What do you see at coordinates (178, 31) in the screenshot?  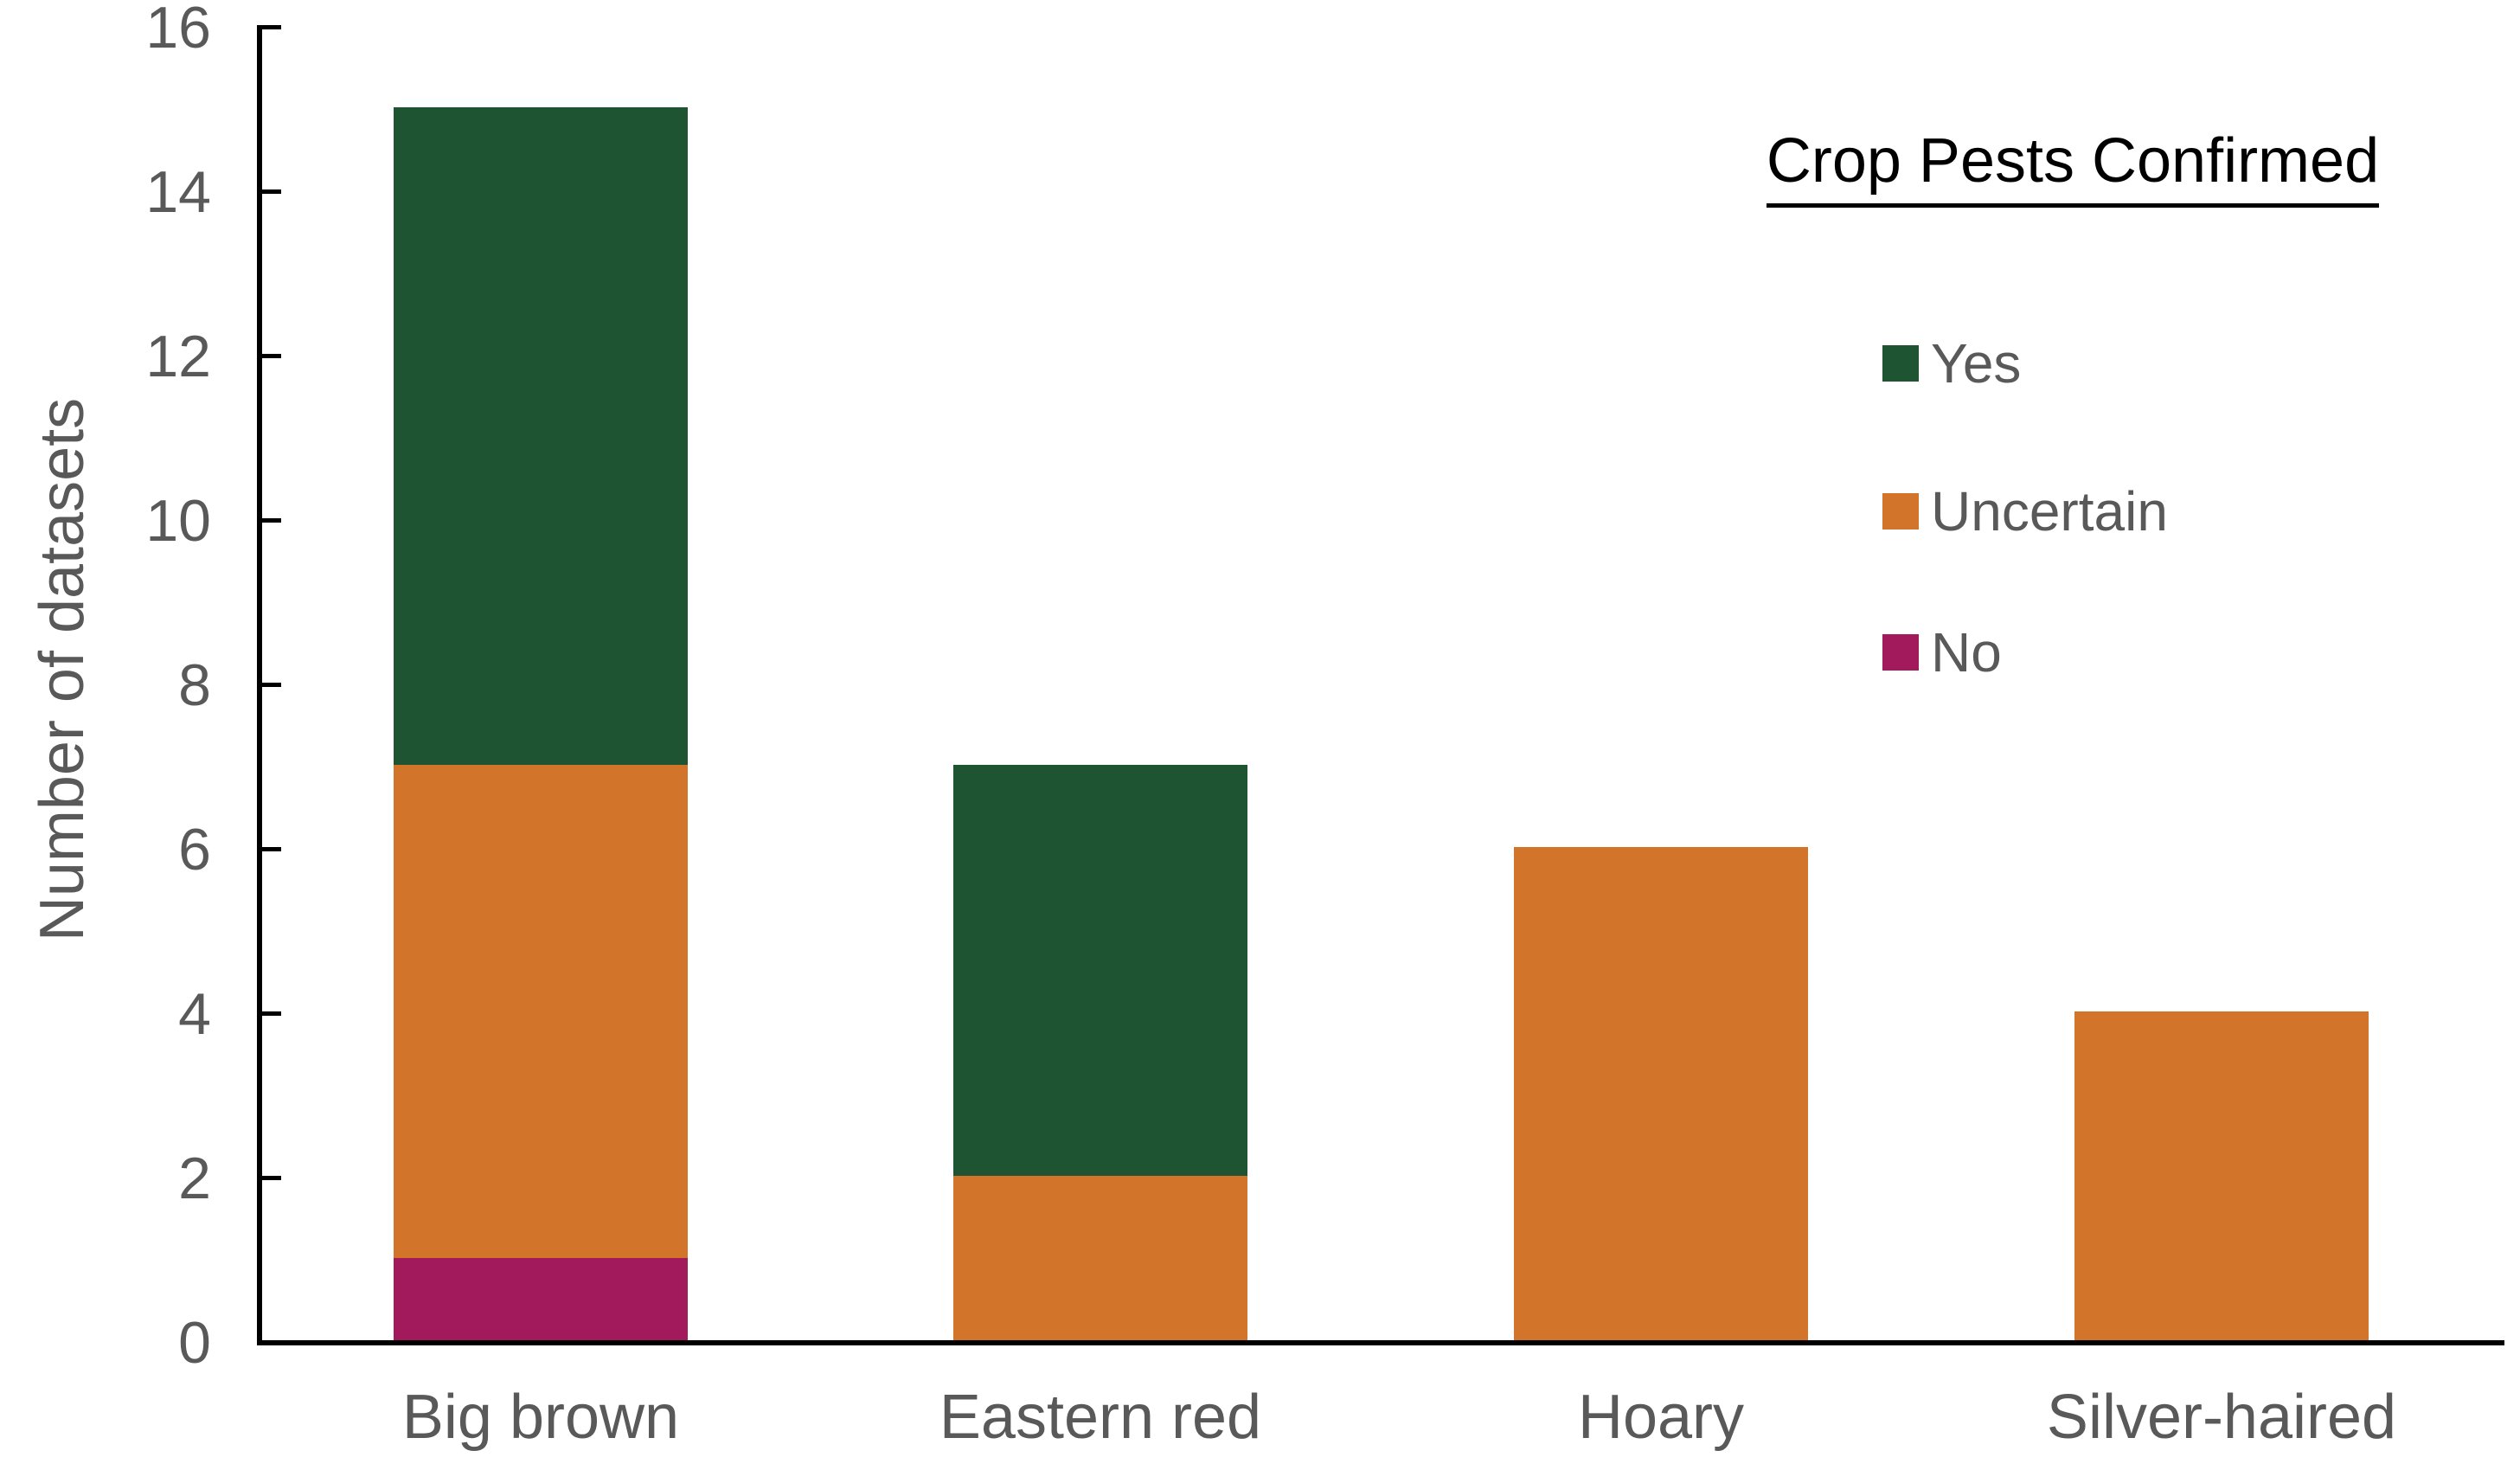 I see `y-tick-label-16: 16` at bounding box center [178, 31].